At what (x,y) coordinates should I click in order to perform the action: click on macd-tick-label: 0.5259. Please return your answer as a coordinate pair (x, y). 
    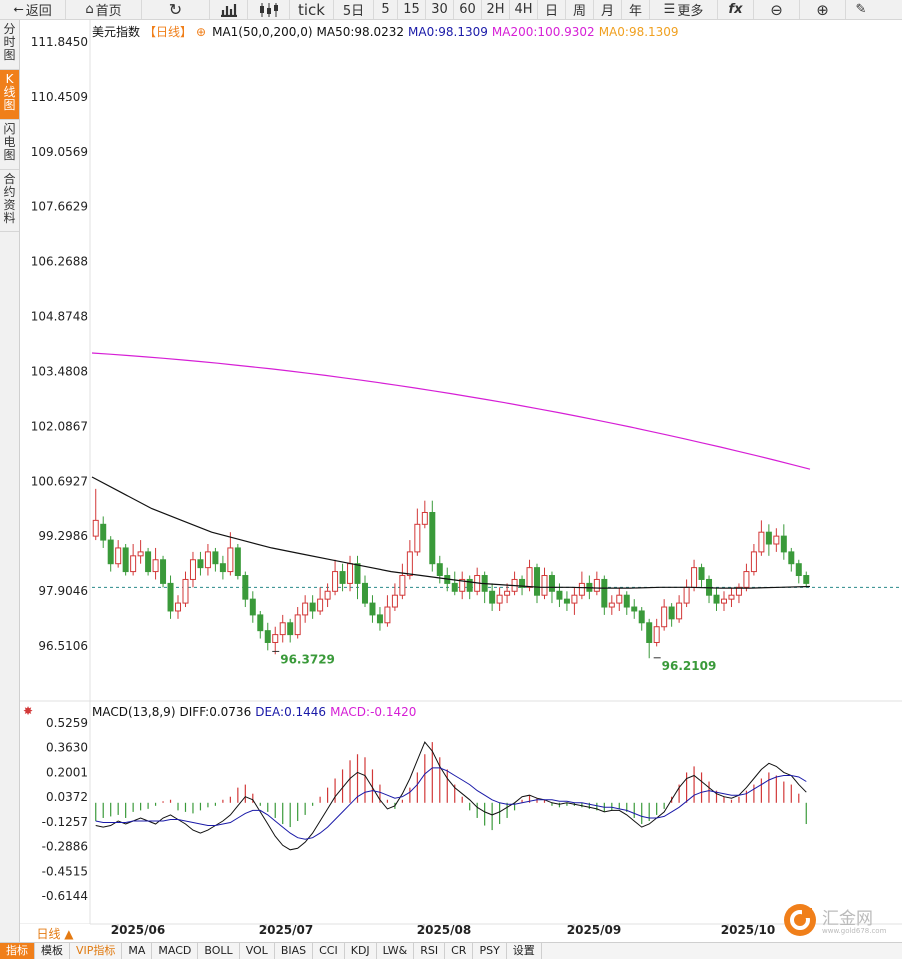
    Looking at the image, I should click on (67, 723).